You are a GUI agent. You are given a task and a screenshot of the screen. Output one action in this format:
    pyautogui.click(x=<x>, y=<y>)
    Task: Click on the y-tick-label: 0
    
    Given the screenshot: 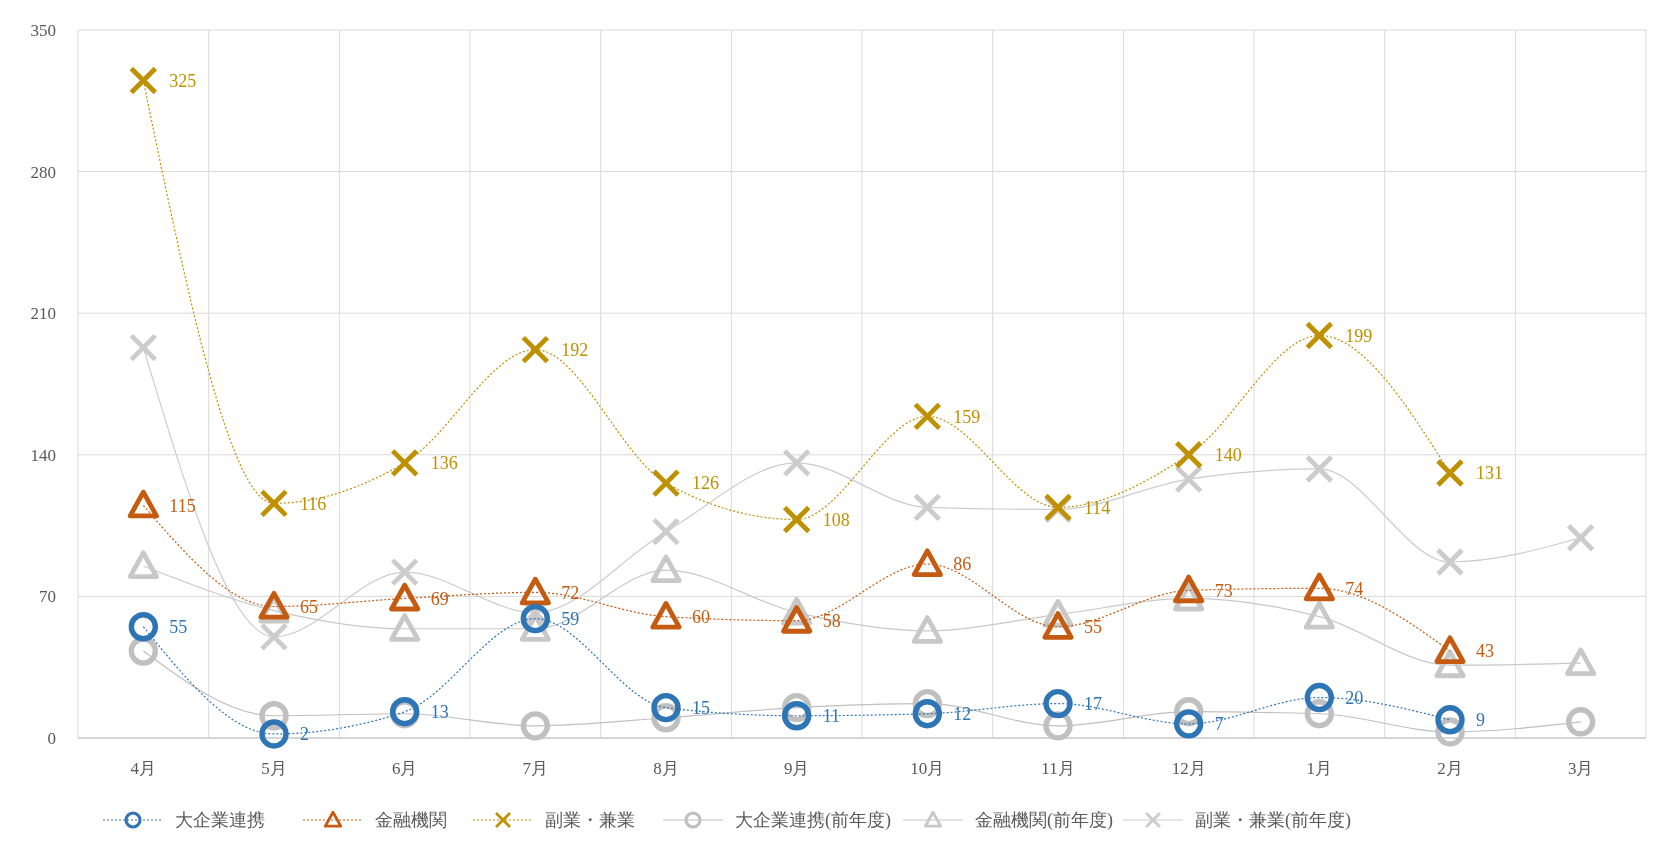 What is the action you would take?
    pyautogui.click(x=51, y=738)
    